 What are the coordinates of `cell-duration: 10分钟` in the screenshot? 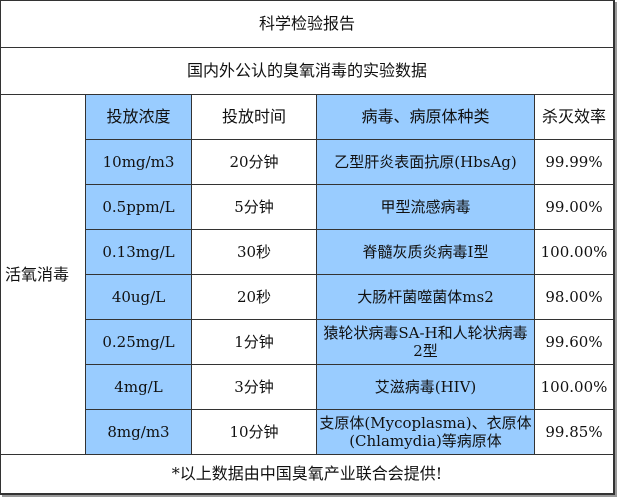 It's located at (254, 432).